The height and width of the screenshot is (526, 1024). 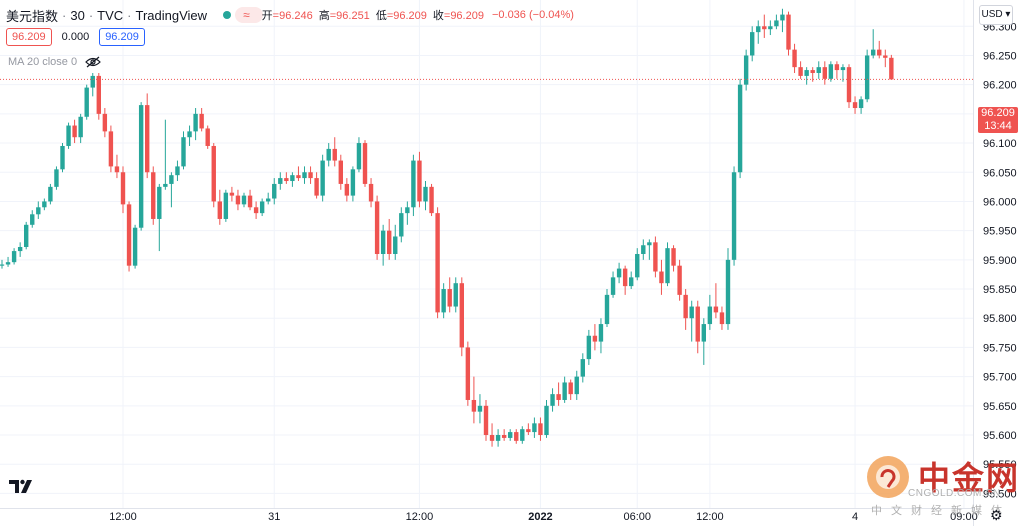 I want to click on wave-icon: ≈, so click(x=246, y=15).